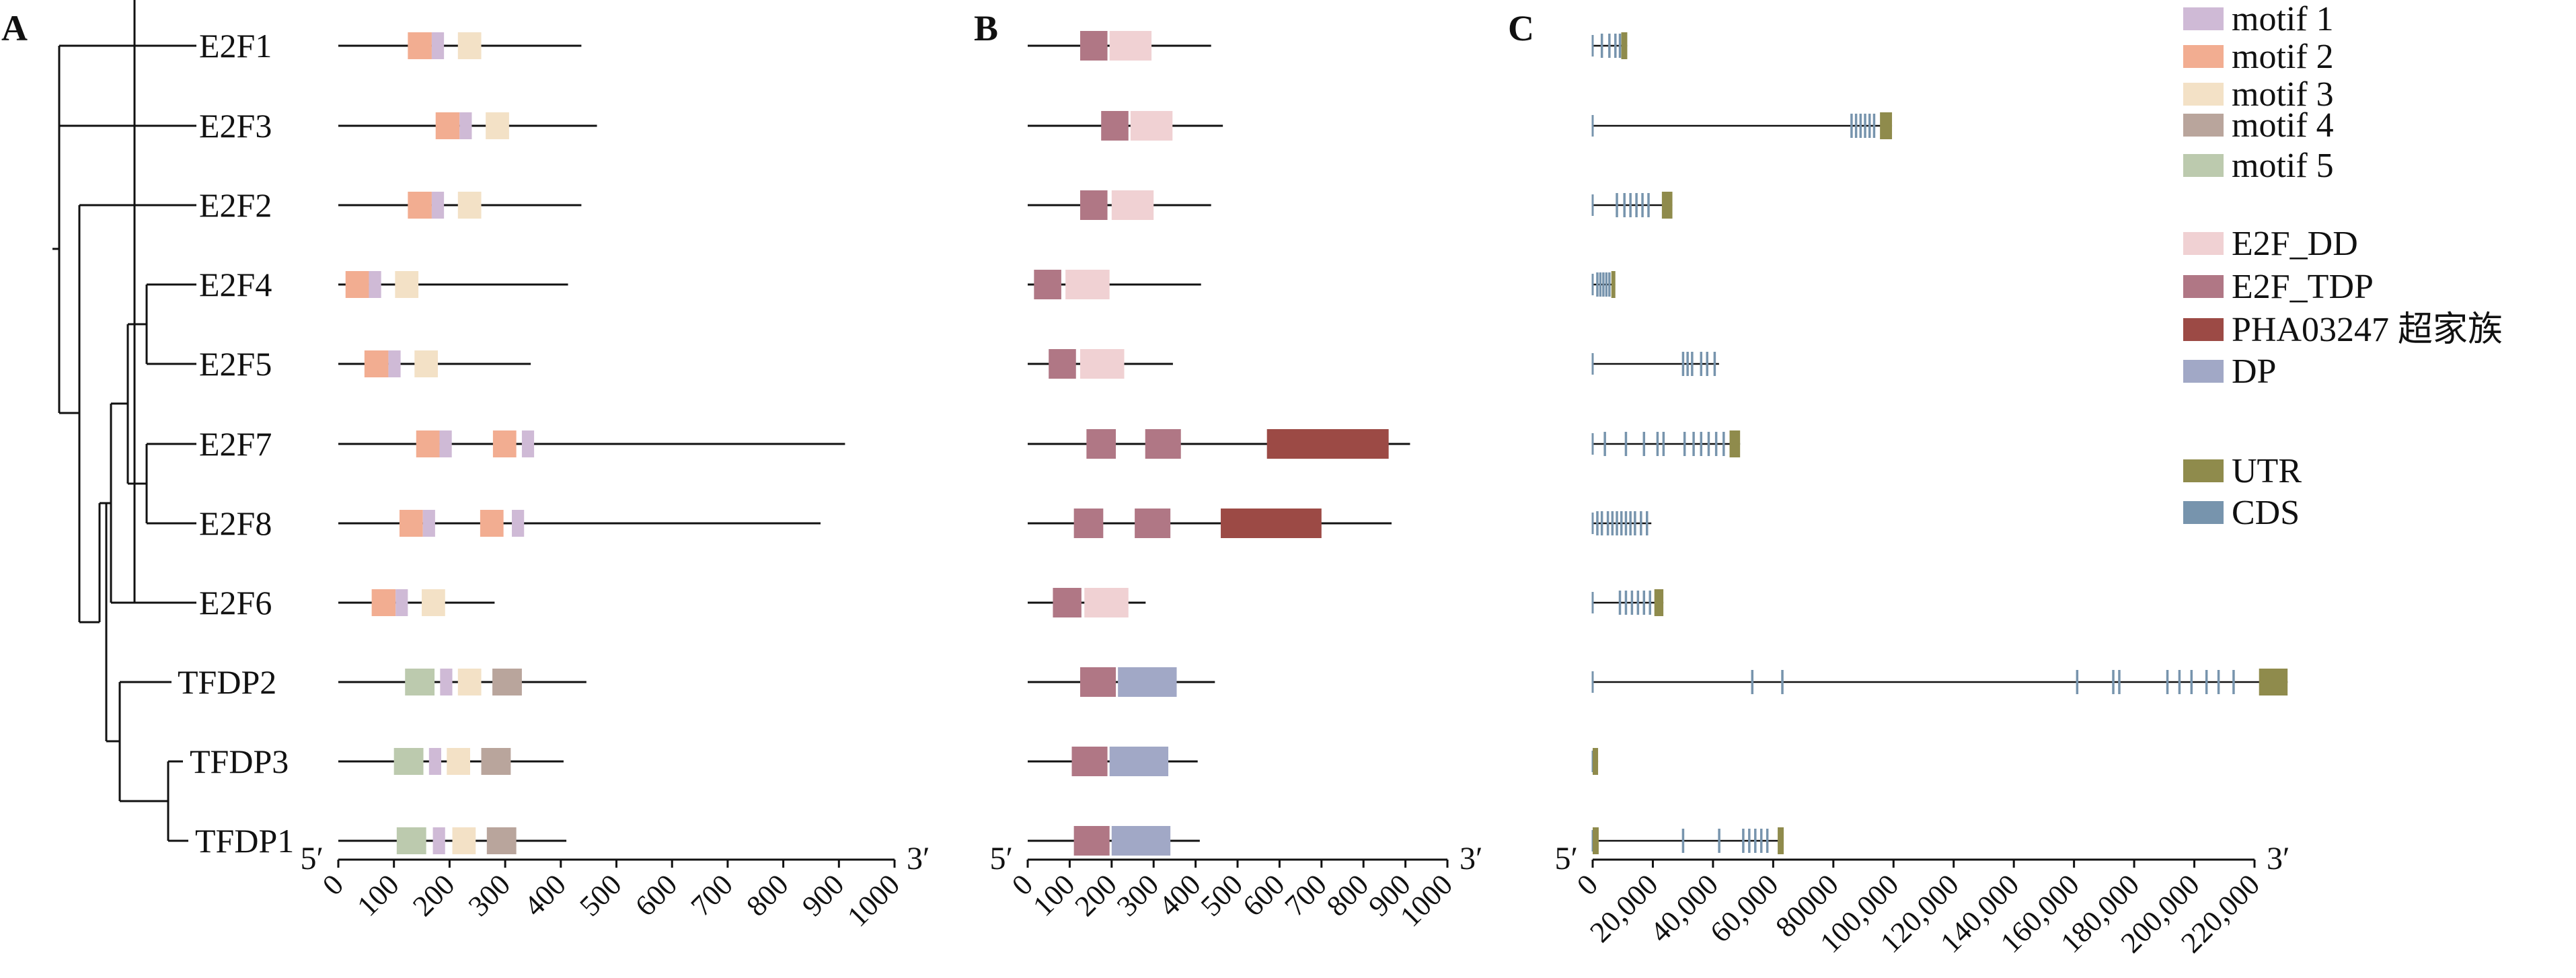 The width and height of the screenshot is (2576, 978). Describe the element at coordinates (235, 46) in the screenshot. I see `gene-label: E2F1` at that location.